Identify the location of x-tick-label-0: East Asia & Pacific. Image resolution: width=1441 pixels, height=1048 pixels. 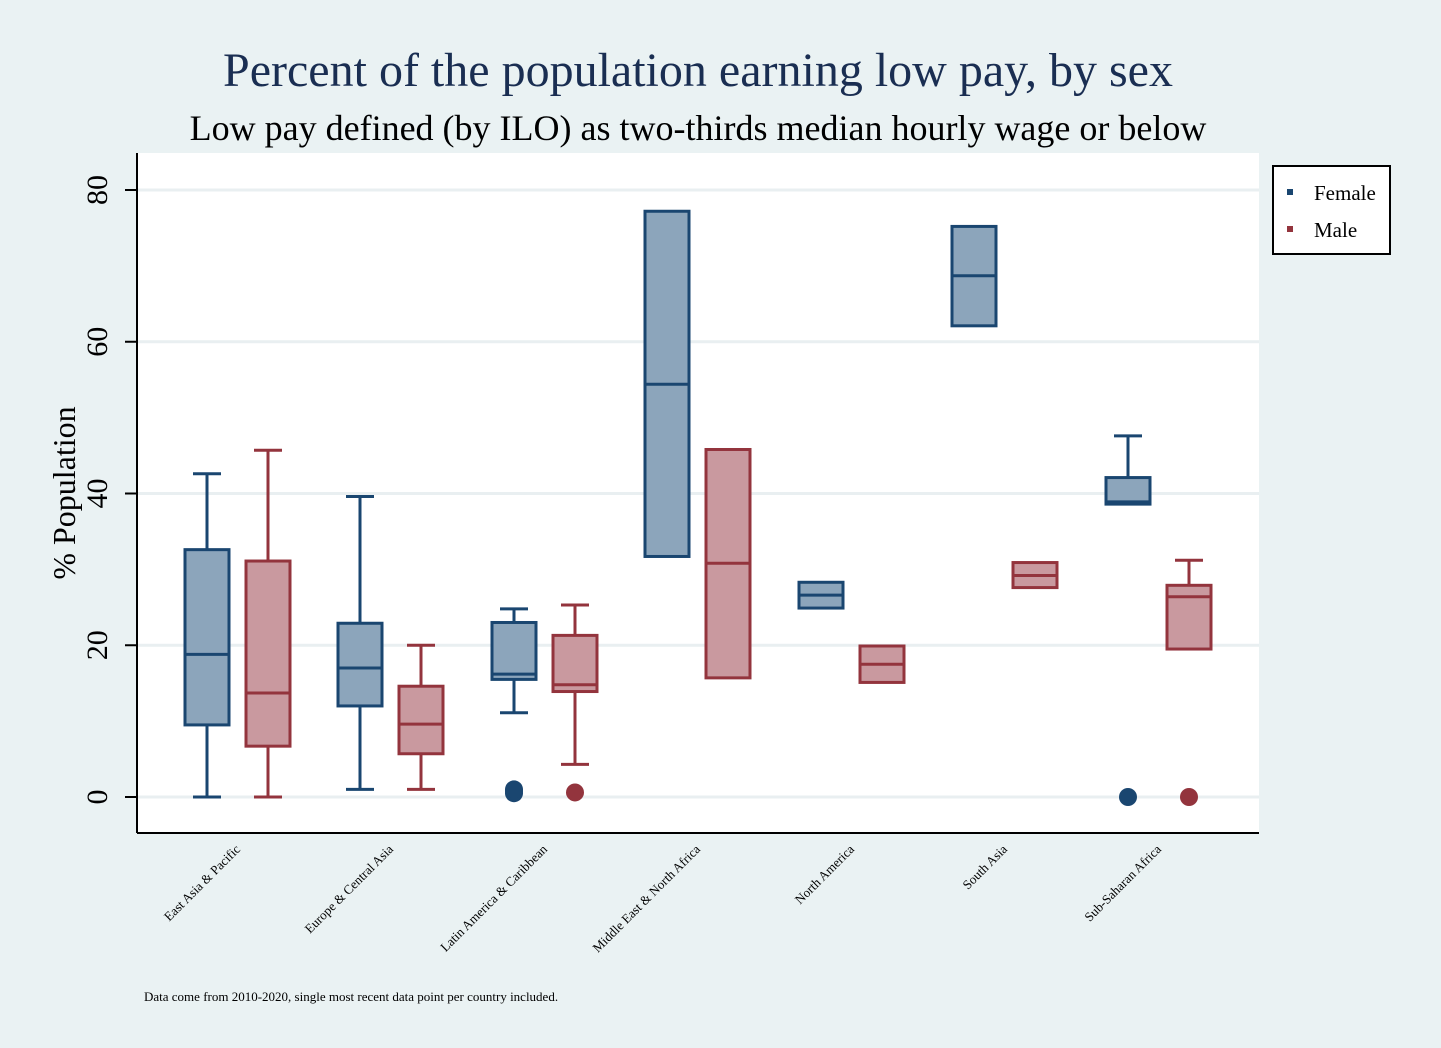
(202, 882).